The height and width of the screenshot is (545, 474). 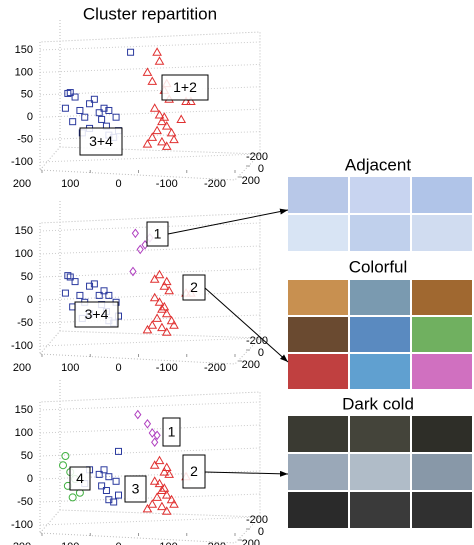 I want to click on x-tick-label: -100, so click(x=167, y=184).